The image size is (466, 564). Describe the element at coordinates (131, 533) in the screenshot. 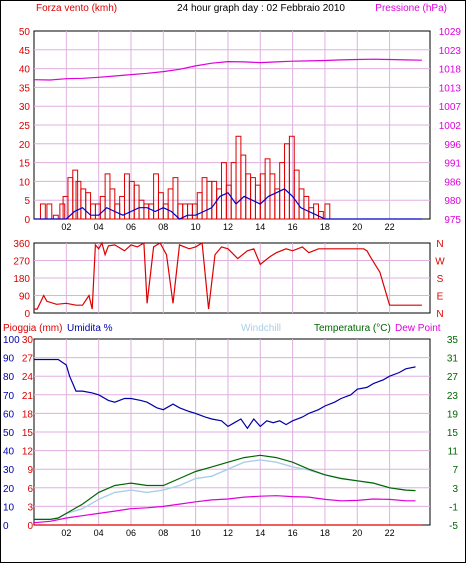

I see `temperature-xtick-06: 06` at that location.